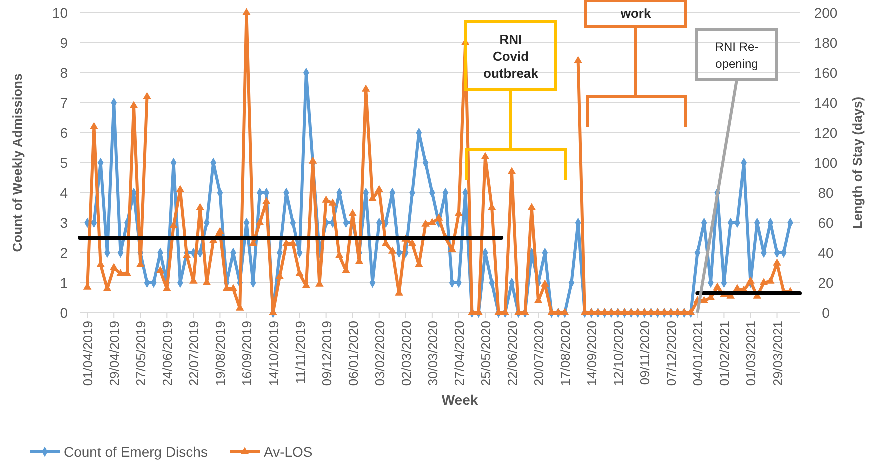 This screenshot has width=873, height=468. Describe the element at coordinates (645, 353) in the screenshot. I see `x-tick-label: 09/11/2020` at that location.